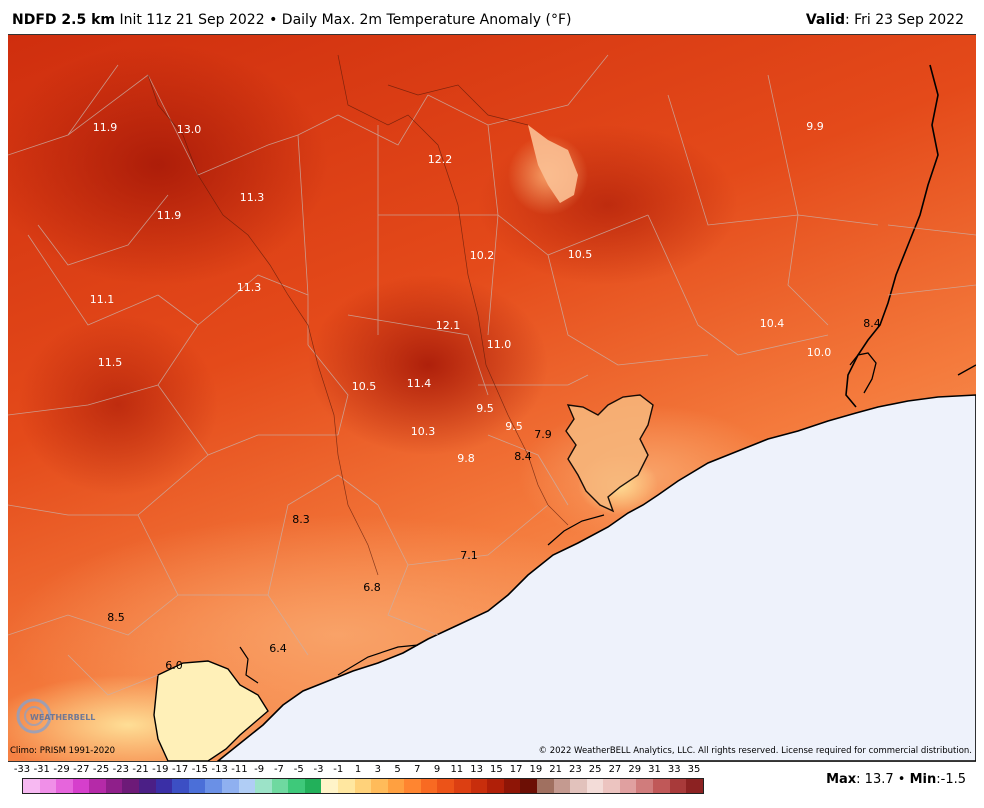 Image resolution: width=984 pixels, height=808 pixels. What do you see at coordinates (466, 458) in the screenshot?
I see `anomaly-label: 9.8` at bounding box center [466, 458].